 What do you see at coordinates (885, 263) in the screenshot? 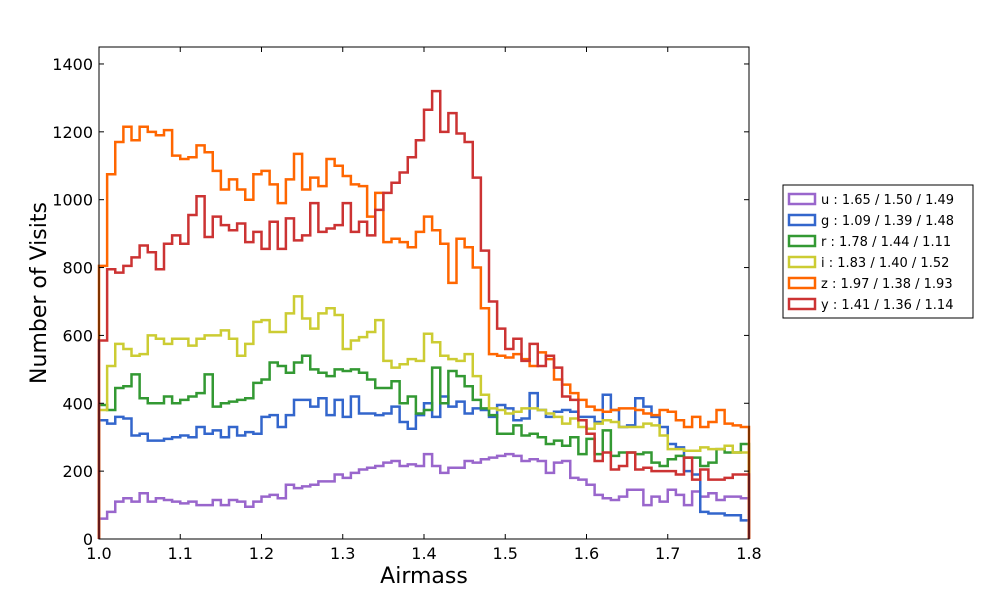
I see `legend-label-3: i : 1.83 / 1.40 / 1.52` at bounding box center [885, 263].